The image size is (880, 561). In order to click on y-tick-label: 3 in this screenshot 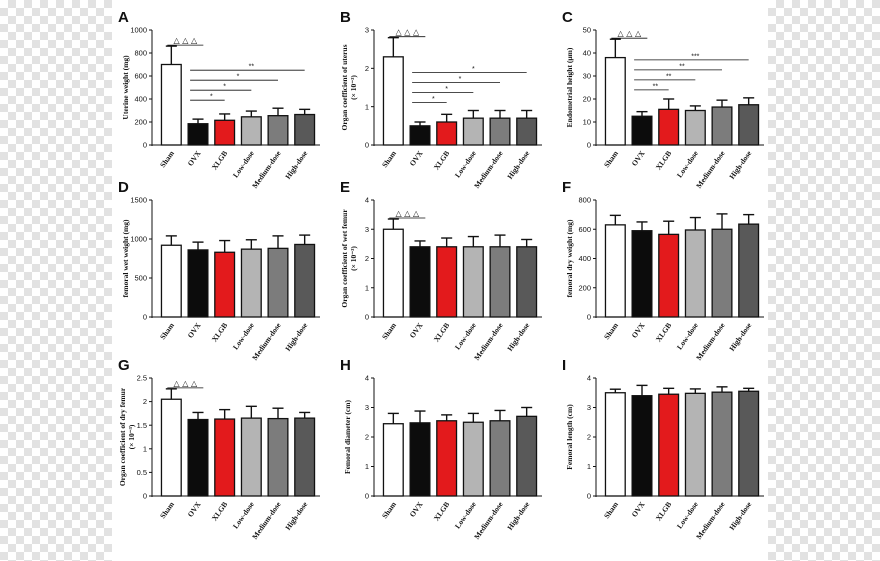, I will do `click(589, 407)`.